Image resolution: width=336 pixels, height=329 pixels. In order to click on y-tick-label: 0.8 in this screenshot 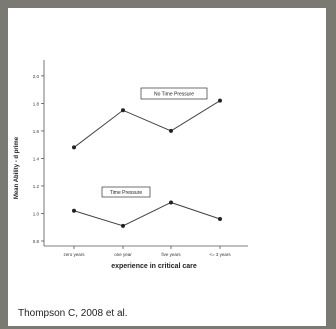, I will do `click(36, 241)`.